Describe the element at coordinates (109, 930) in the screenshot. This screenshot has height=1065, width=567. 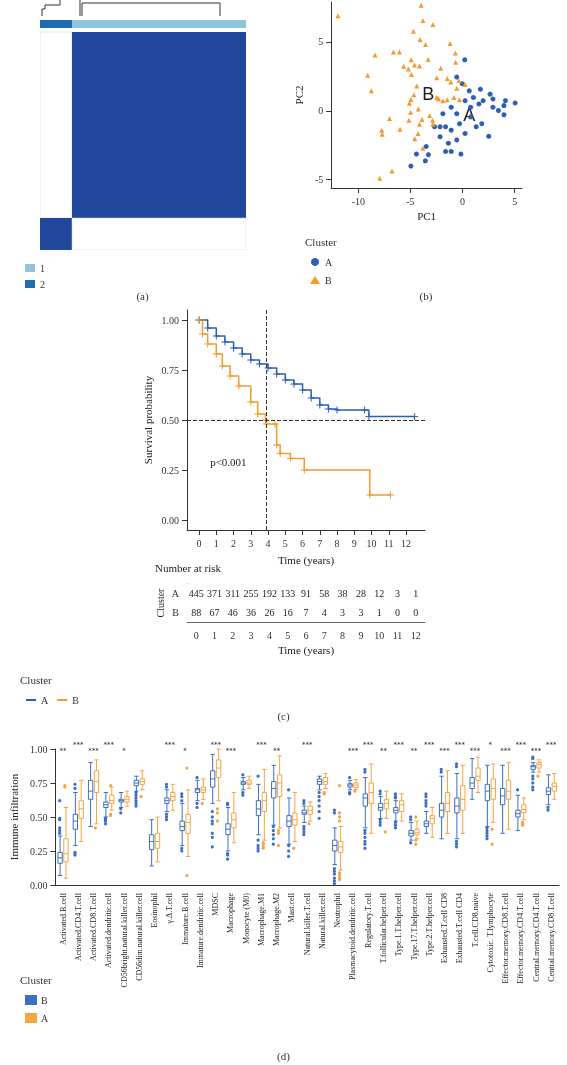
I see `x-tick-label: Activated.dendritic.cell` at that location.